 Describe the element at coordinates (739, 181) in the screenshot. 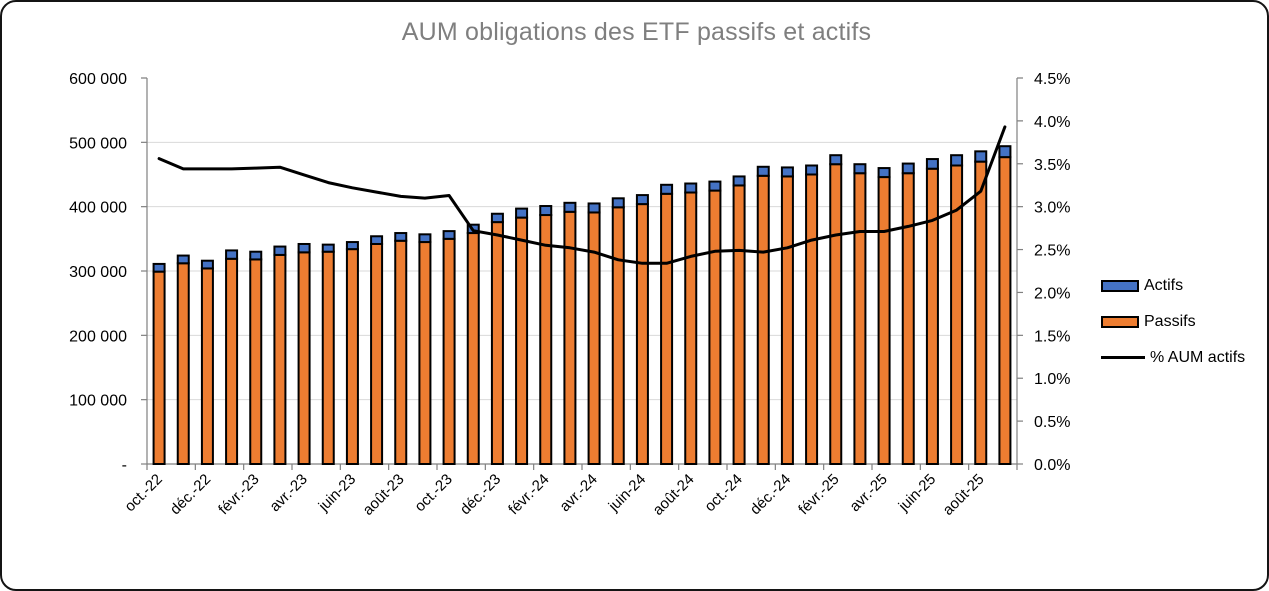

I see `bar-actifs-oct.-24` at that location.